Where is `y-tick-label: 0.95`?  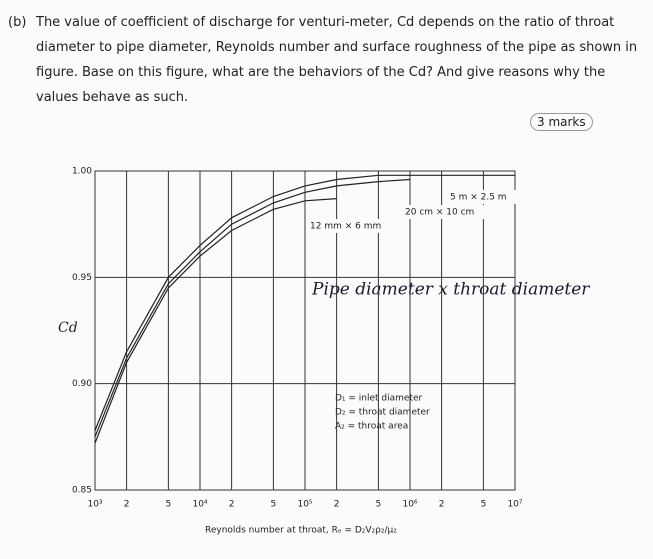 y-tick-label: 0.95 is located at coordinates (82, 278).